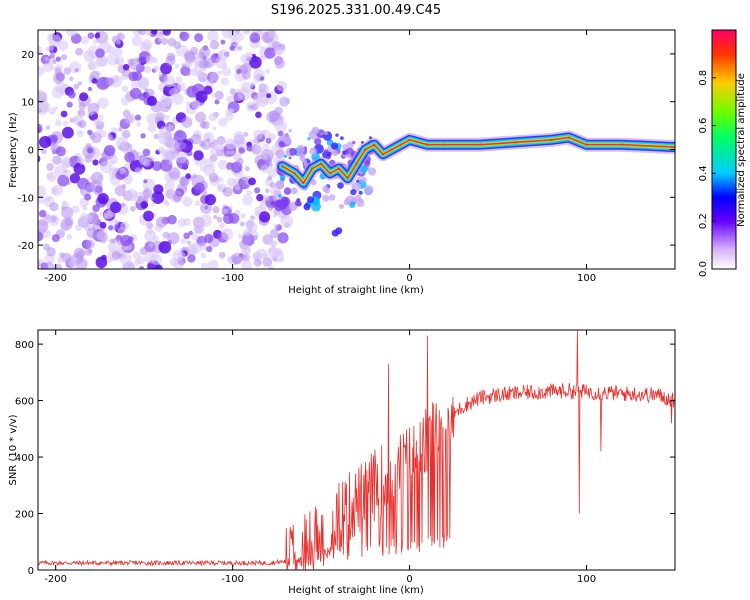 This screenshot has width=750, height=600. I want to click on spectrogram-xtick-label: 0, so click(409, 278).